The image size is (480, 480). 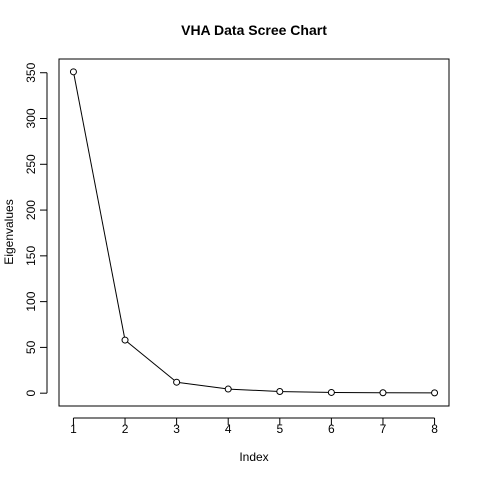 What do you see at coordinates (253, 457) in the screenshot?
I see `x-axis-label: Index` at bounding box center [253, 457].